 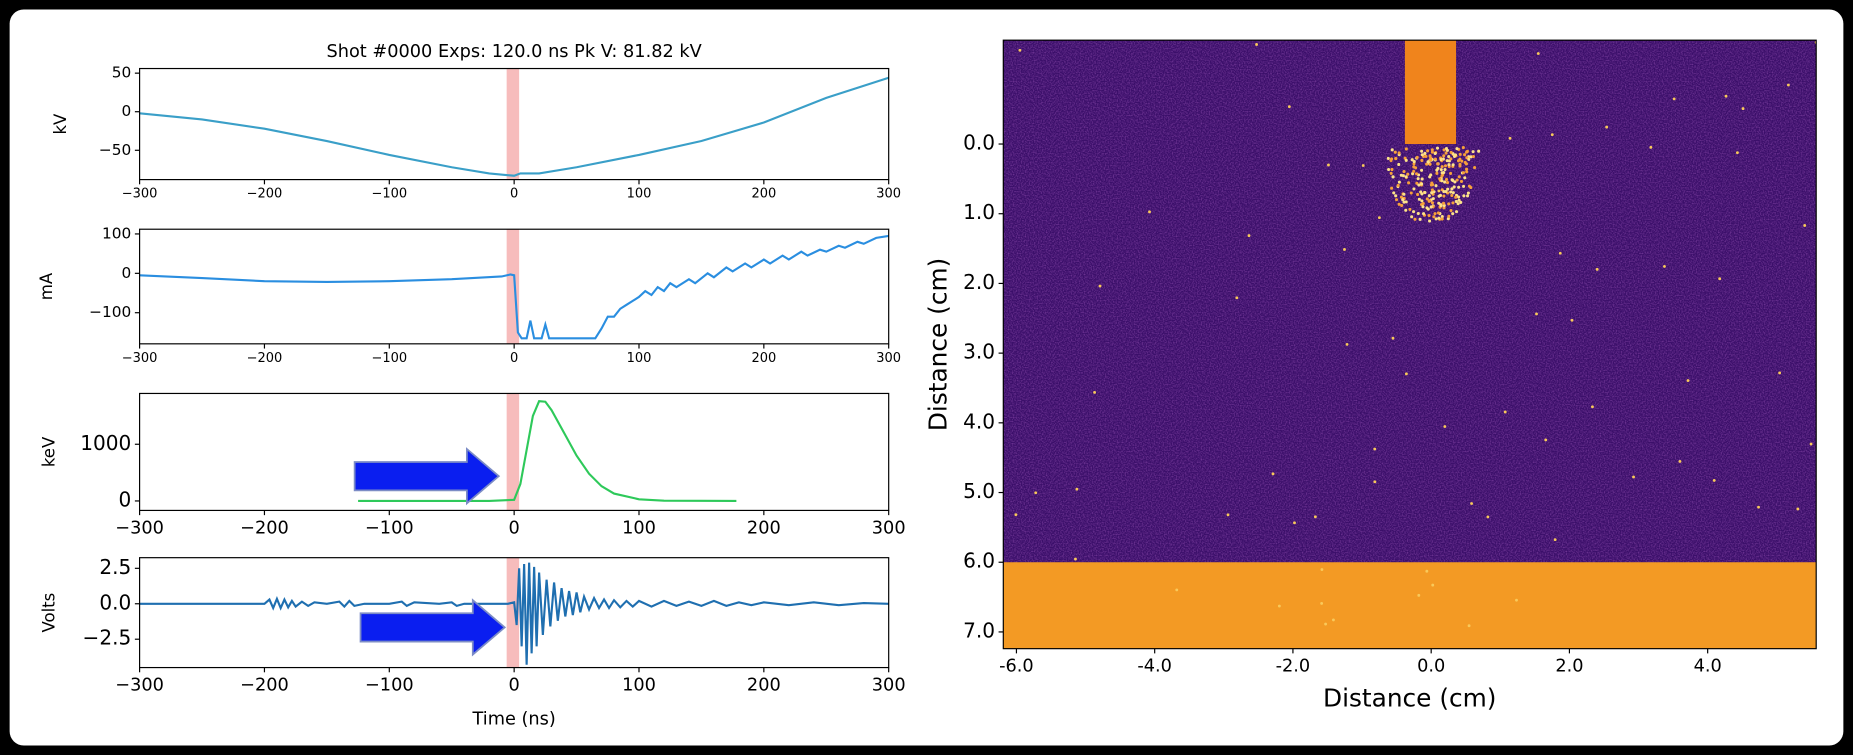 What do you see at coordinates (469, 294) in the screenshot?
I see `subplot: −300 −200 −100 0 100 200 300 −100 0 100 mA` at bounding box center [469, 294].